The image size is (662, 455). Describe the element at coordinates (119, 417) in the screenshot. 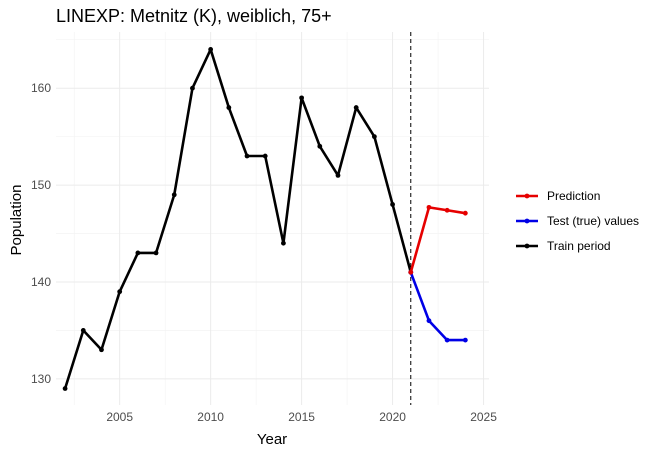

I see `x-tick-label: 2005` at that location.